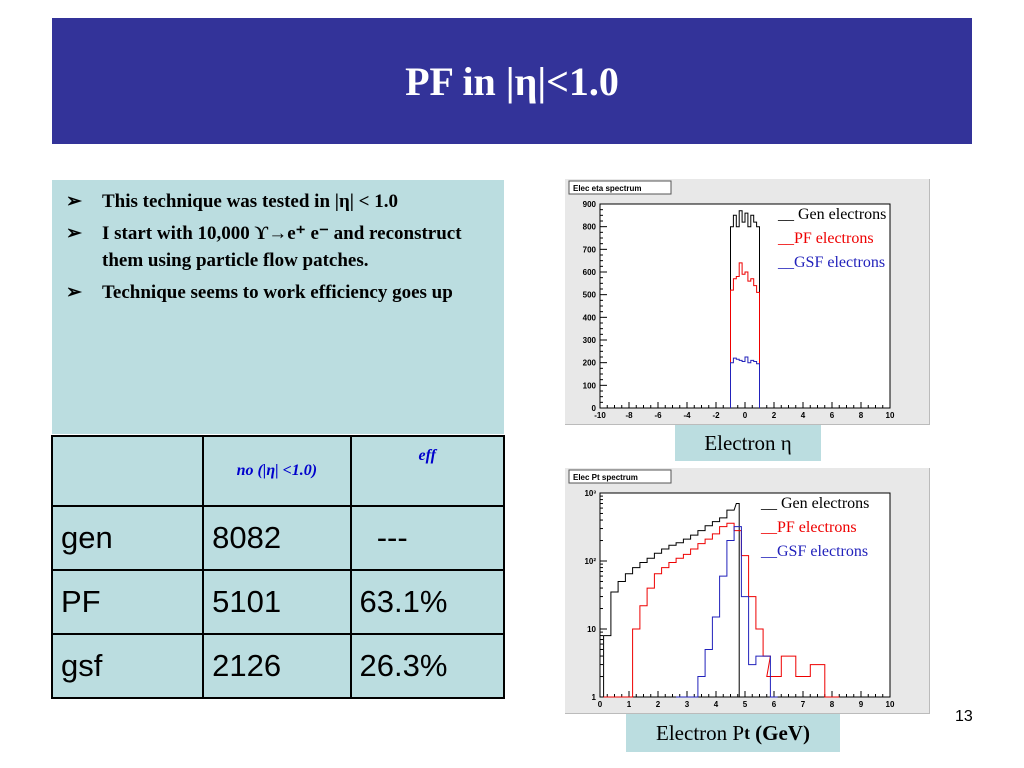 The height and width of the screenshot is (768, 1024). I want to click on y-tick-label: 600, so click(590, 272).